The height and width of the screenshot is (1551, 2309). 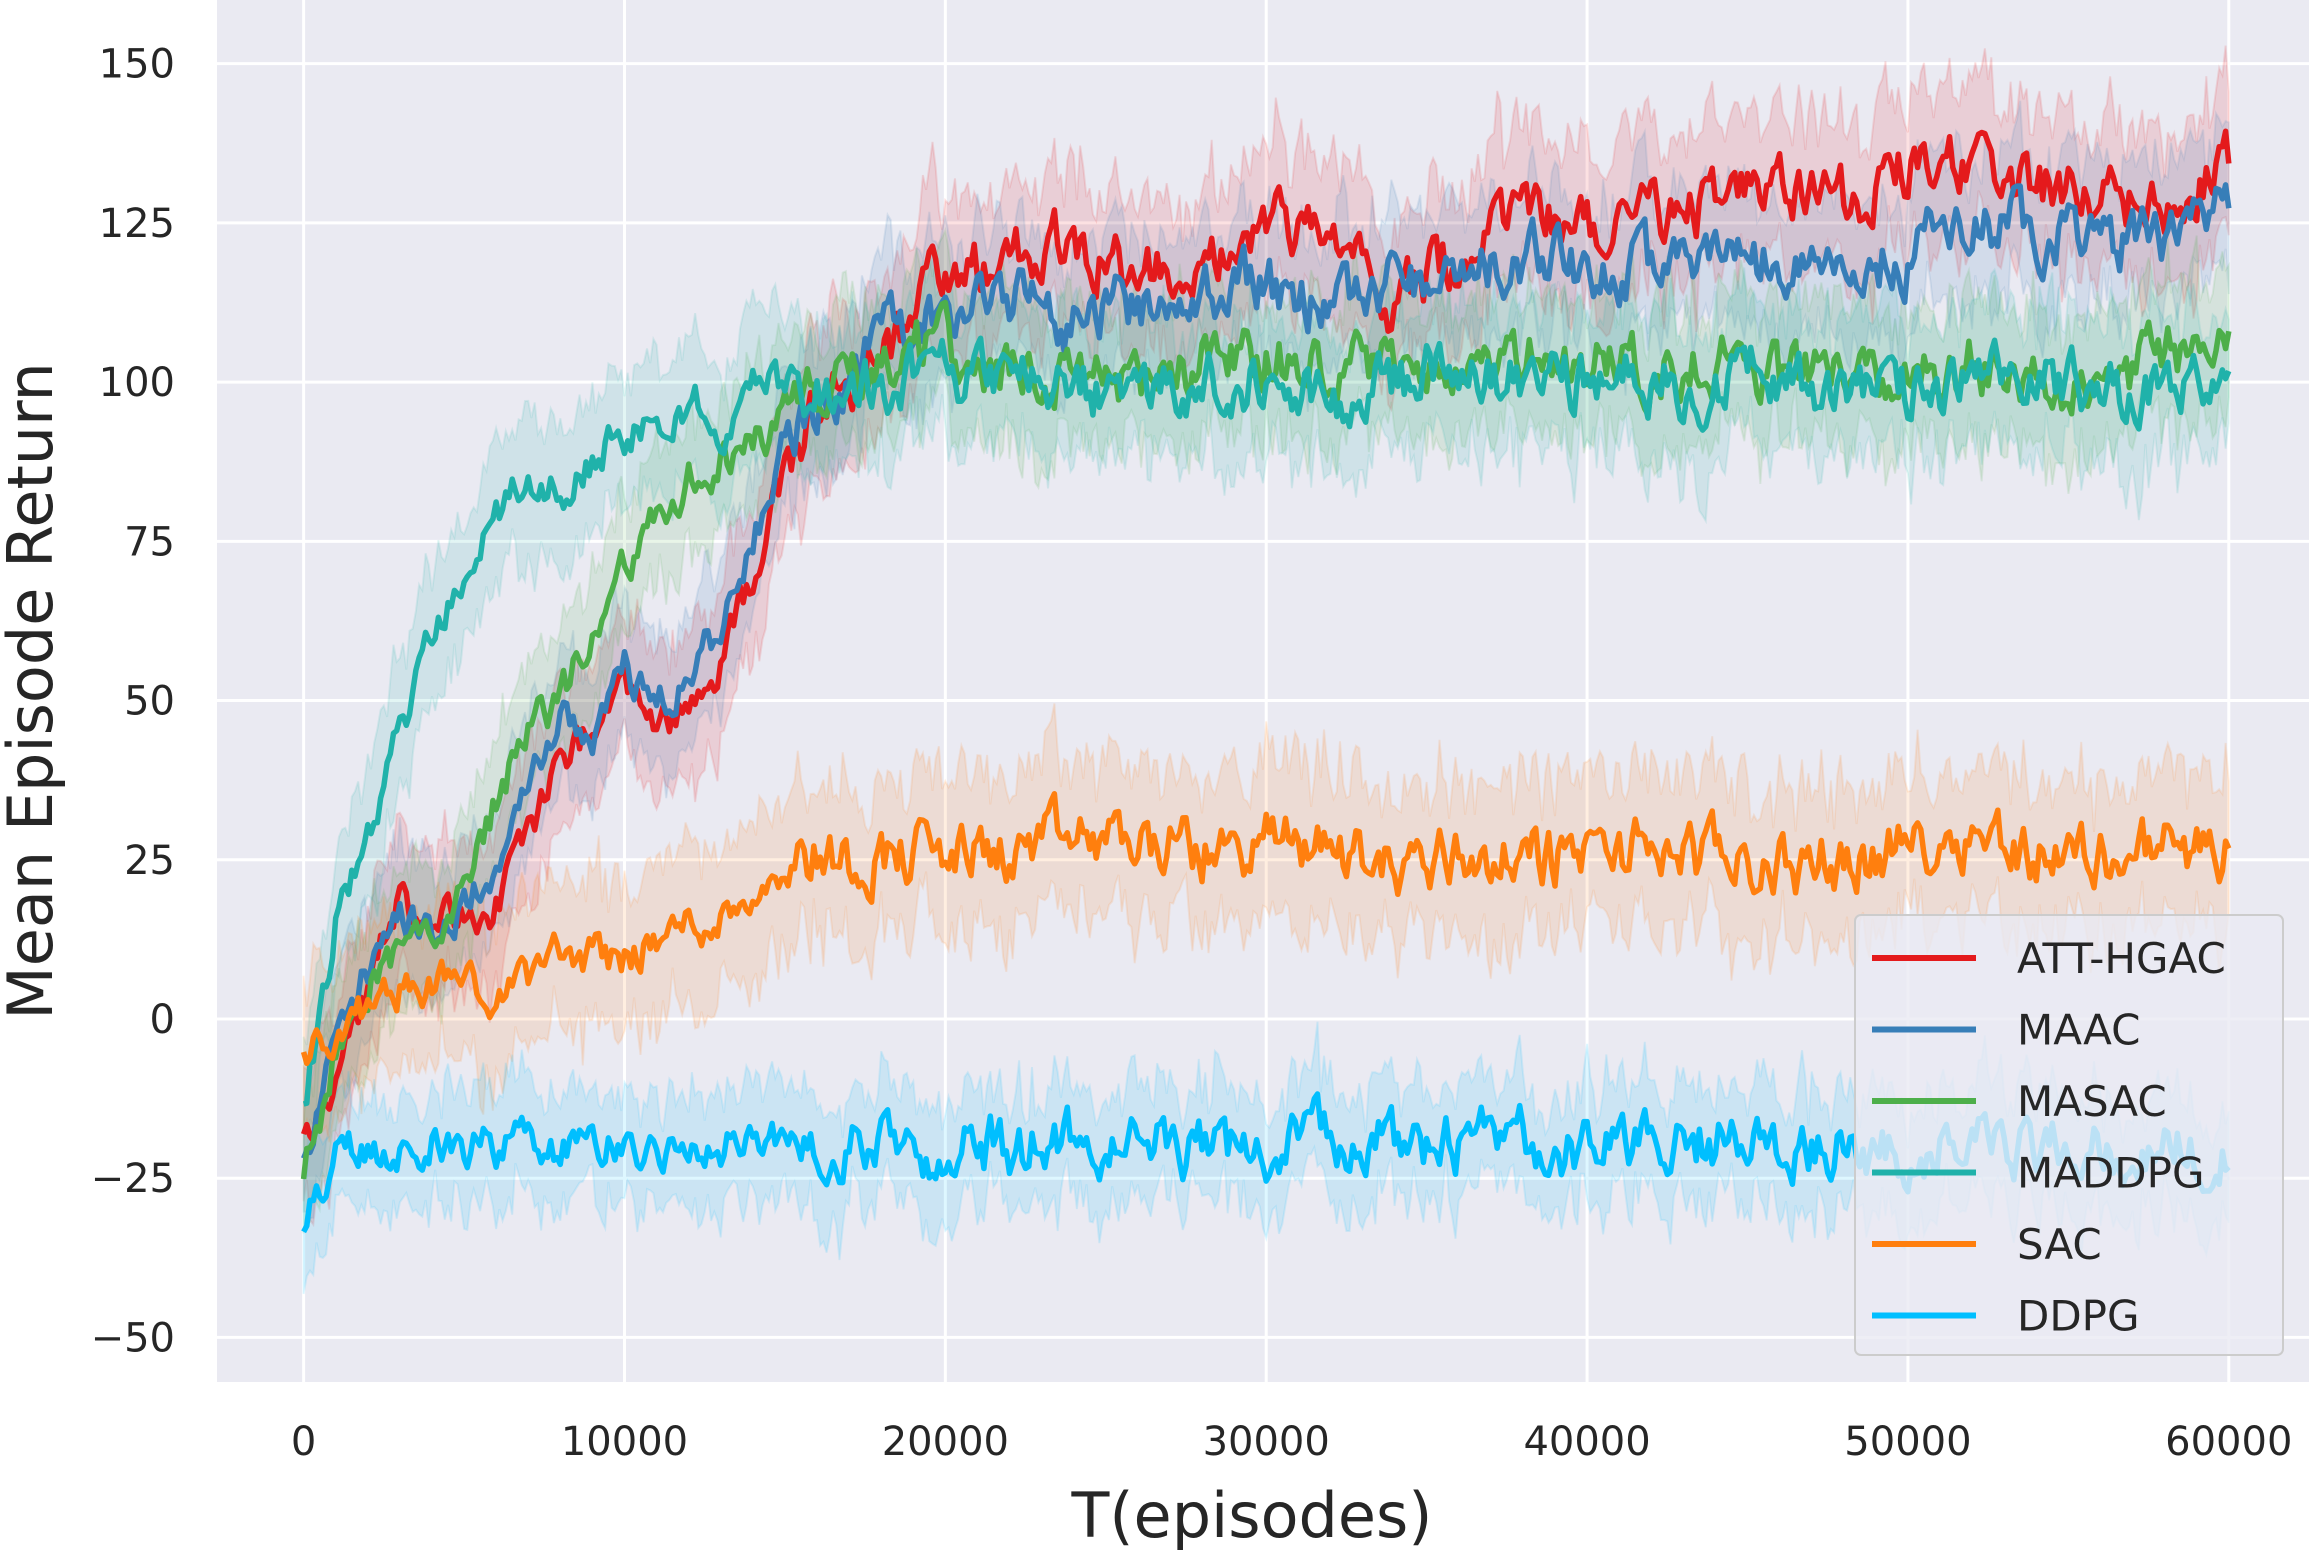 I want to click on y-tick-label: 50, so click(x=149, y=702).